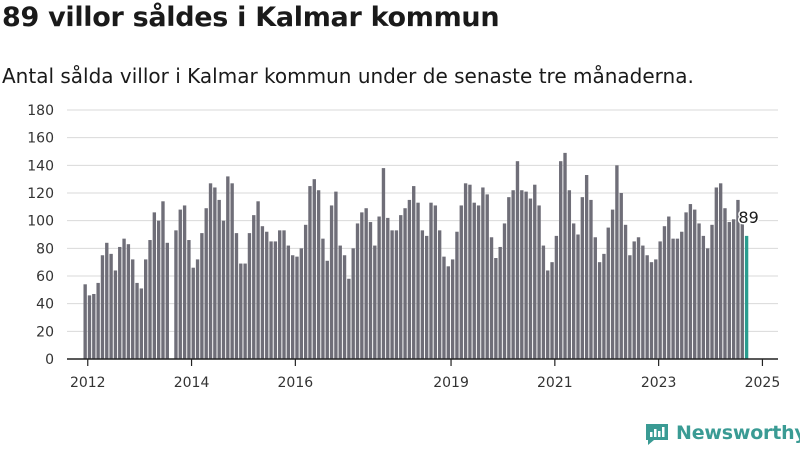 This screenshot has width=800, height=450. What do you see at coordinates (192, 383) in the screenshot?
I see `x-tick-label: 2014` at bounding box center [192, 383].